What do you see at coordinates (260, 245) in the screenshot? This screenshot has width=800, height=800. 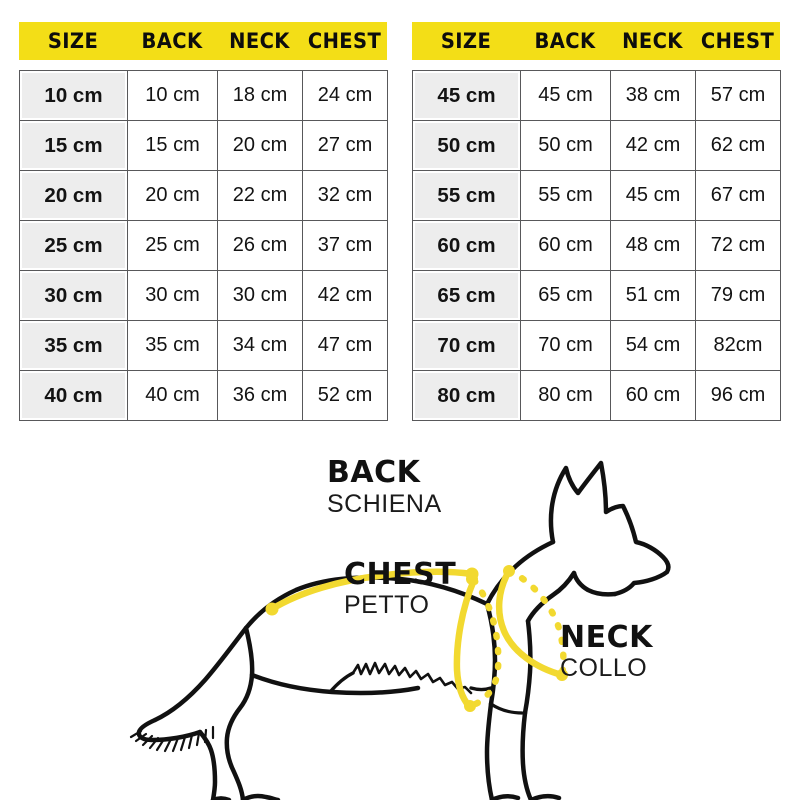 I see `cell-neck: 26 cm` at bounding box center [260, 245].